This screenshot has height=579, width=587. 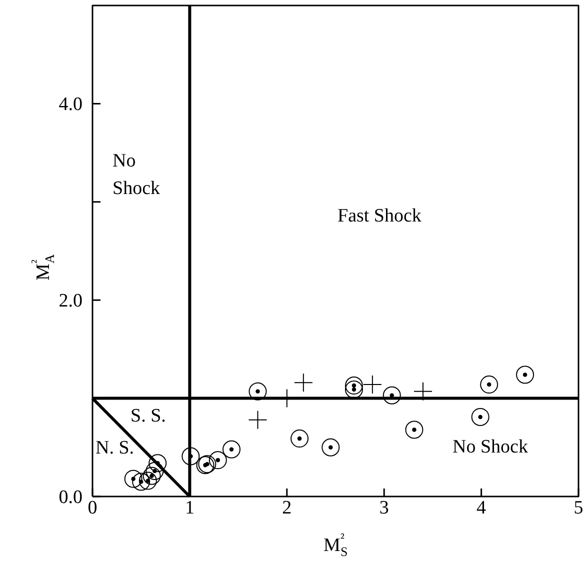 What do you see at coordinates (115, 448) in the screenshot?
I see `annotation: N. S.` at bounding box center [115, 448].